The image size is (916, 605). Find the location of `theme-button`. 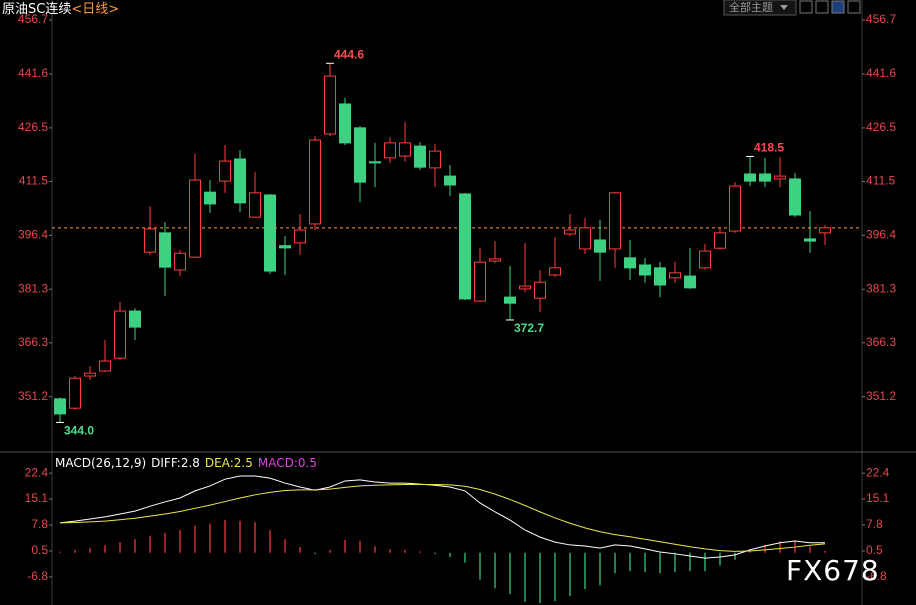

theme-button is located at coordinates (760, 8).